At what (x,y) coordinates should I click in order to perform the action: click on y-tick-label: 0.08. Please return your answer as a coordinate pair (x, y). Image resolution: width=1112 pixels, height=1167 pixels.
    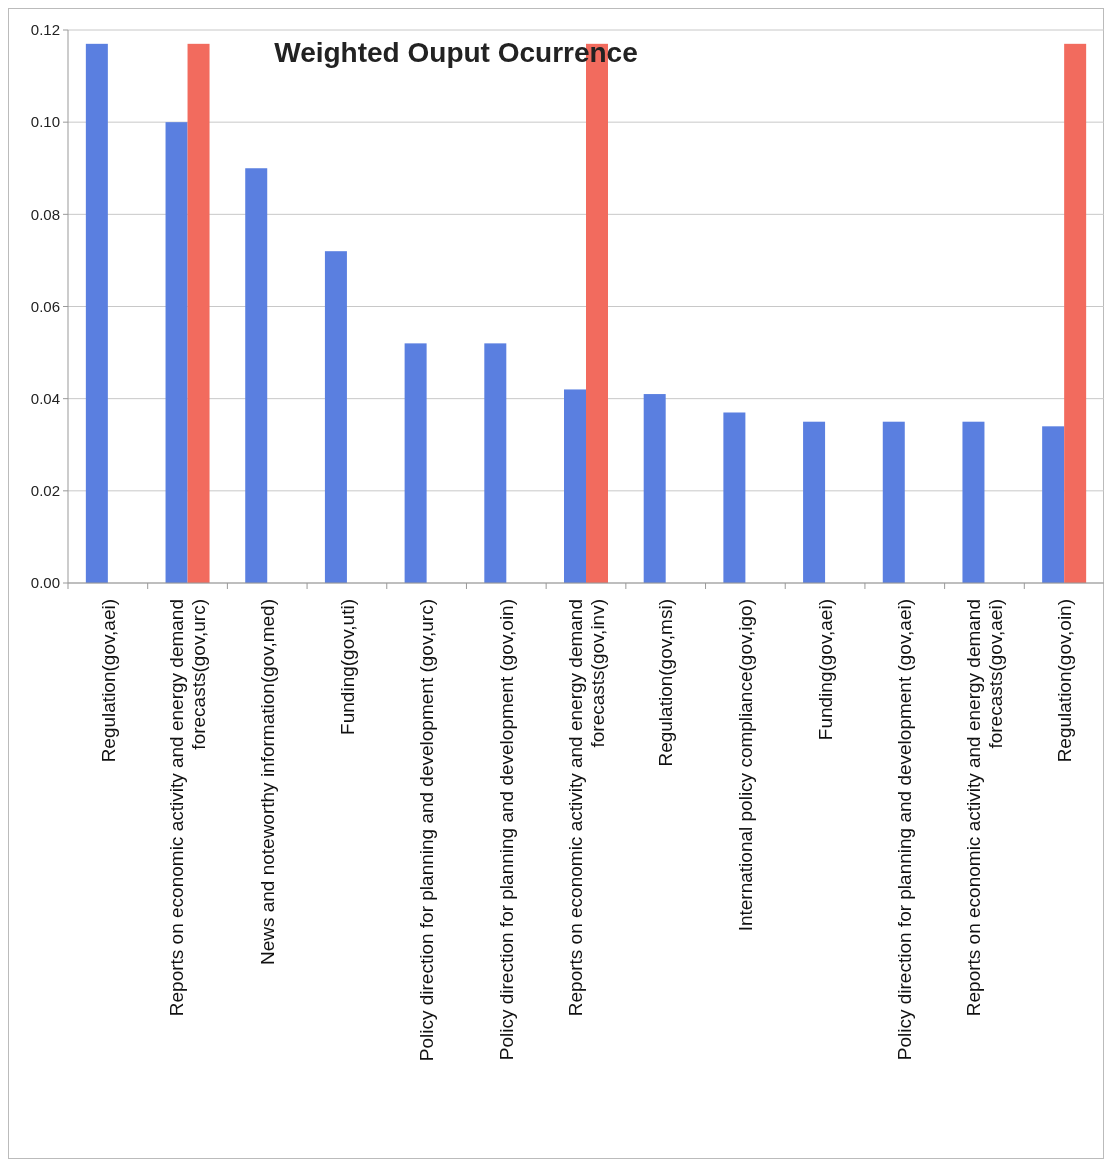
    Looking at the image, I should click on (45, 214).